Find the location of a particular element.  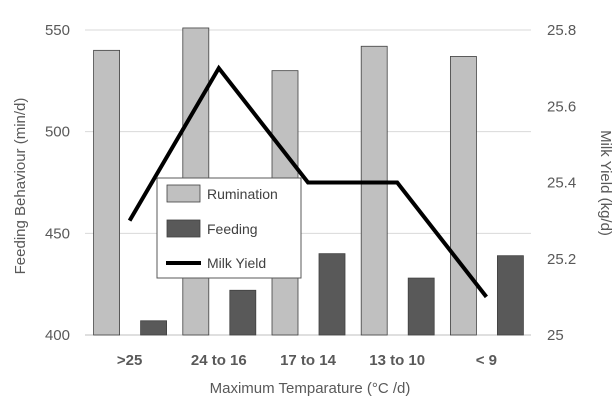

y-tick-label: 550 is located at coordinates (57, 30).